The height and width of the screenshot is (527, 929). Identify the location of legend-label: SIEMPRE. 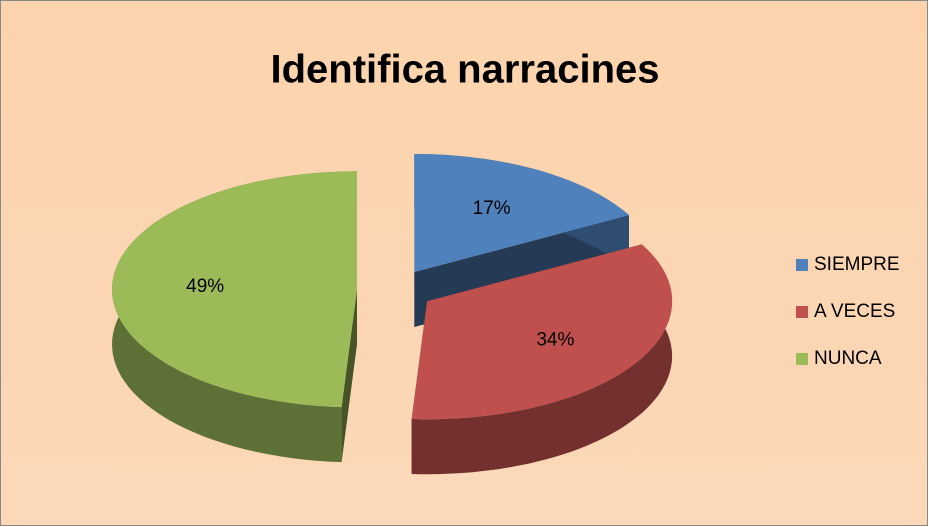
(857, 264).